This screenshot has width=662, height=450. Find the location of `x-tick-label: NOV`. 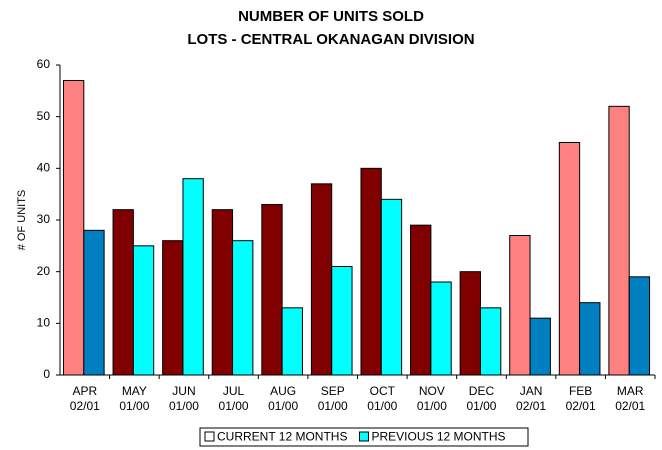

x-tick-label: NOV is located at coordinates (432, 391).